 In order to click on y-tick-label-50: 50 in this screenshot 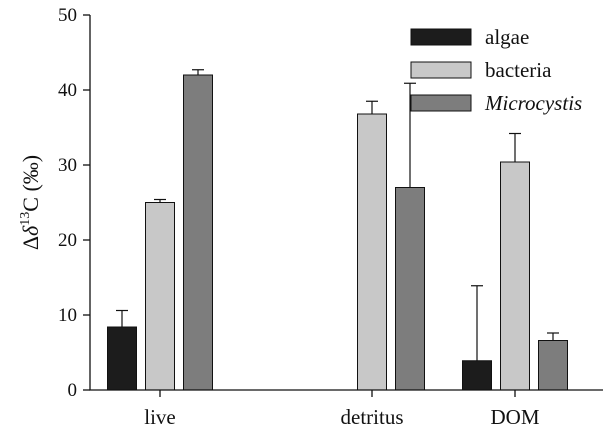, I will do `click(67, 15)`.